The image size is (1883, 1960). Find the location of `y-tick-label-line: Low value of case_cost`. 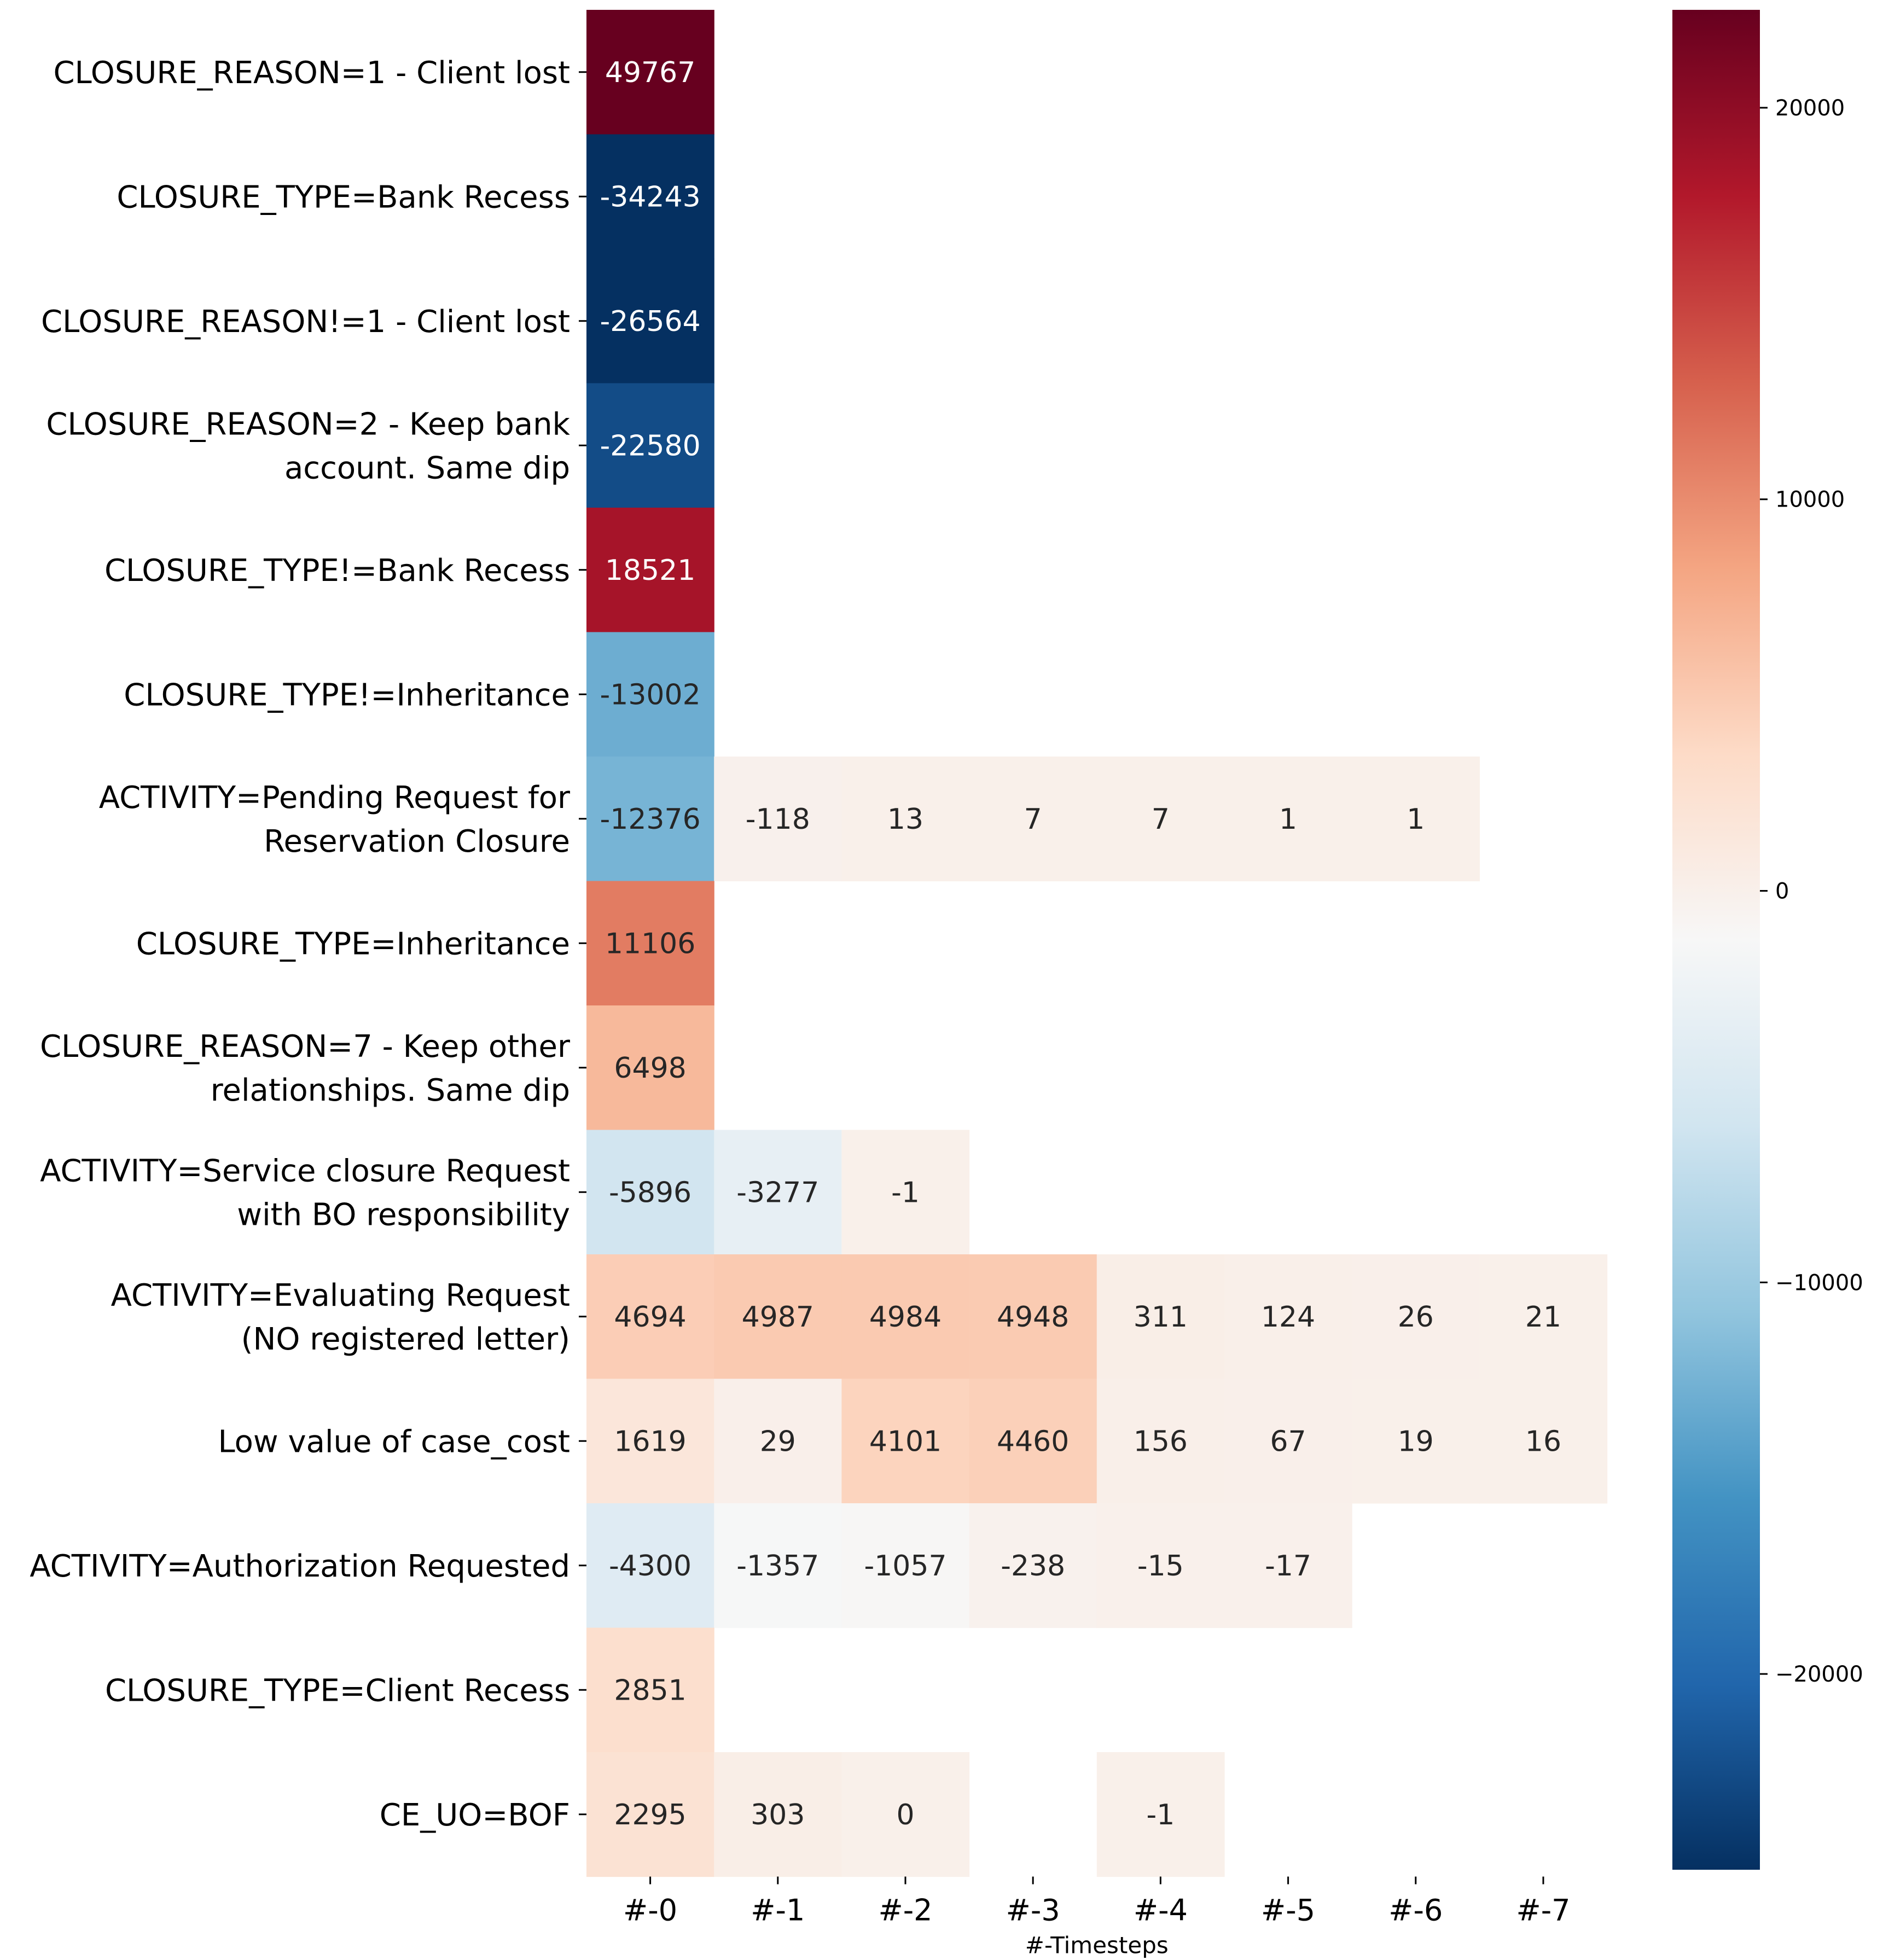

y-tick-label-line: Low value of case_cost is located at coordinates (394, 1441).